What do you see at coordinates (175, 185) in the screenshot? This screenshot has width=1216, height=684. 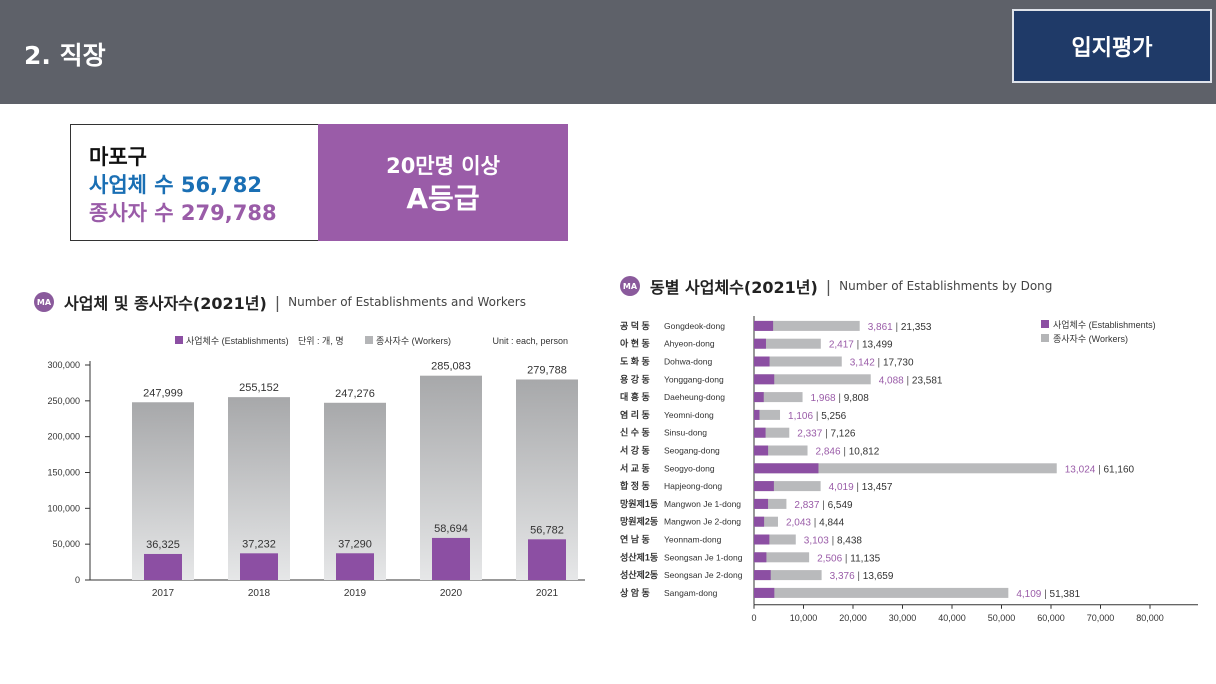 I see `establishments-count: 사업체 수 56,782` at bounding box center [175, 185].